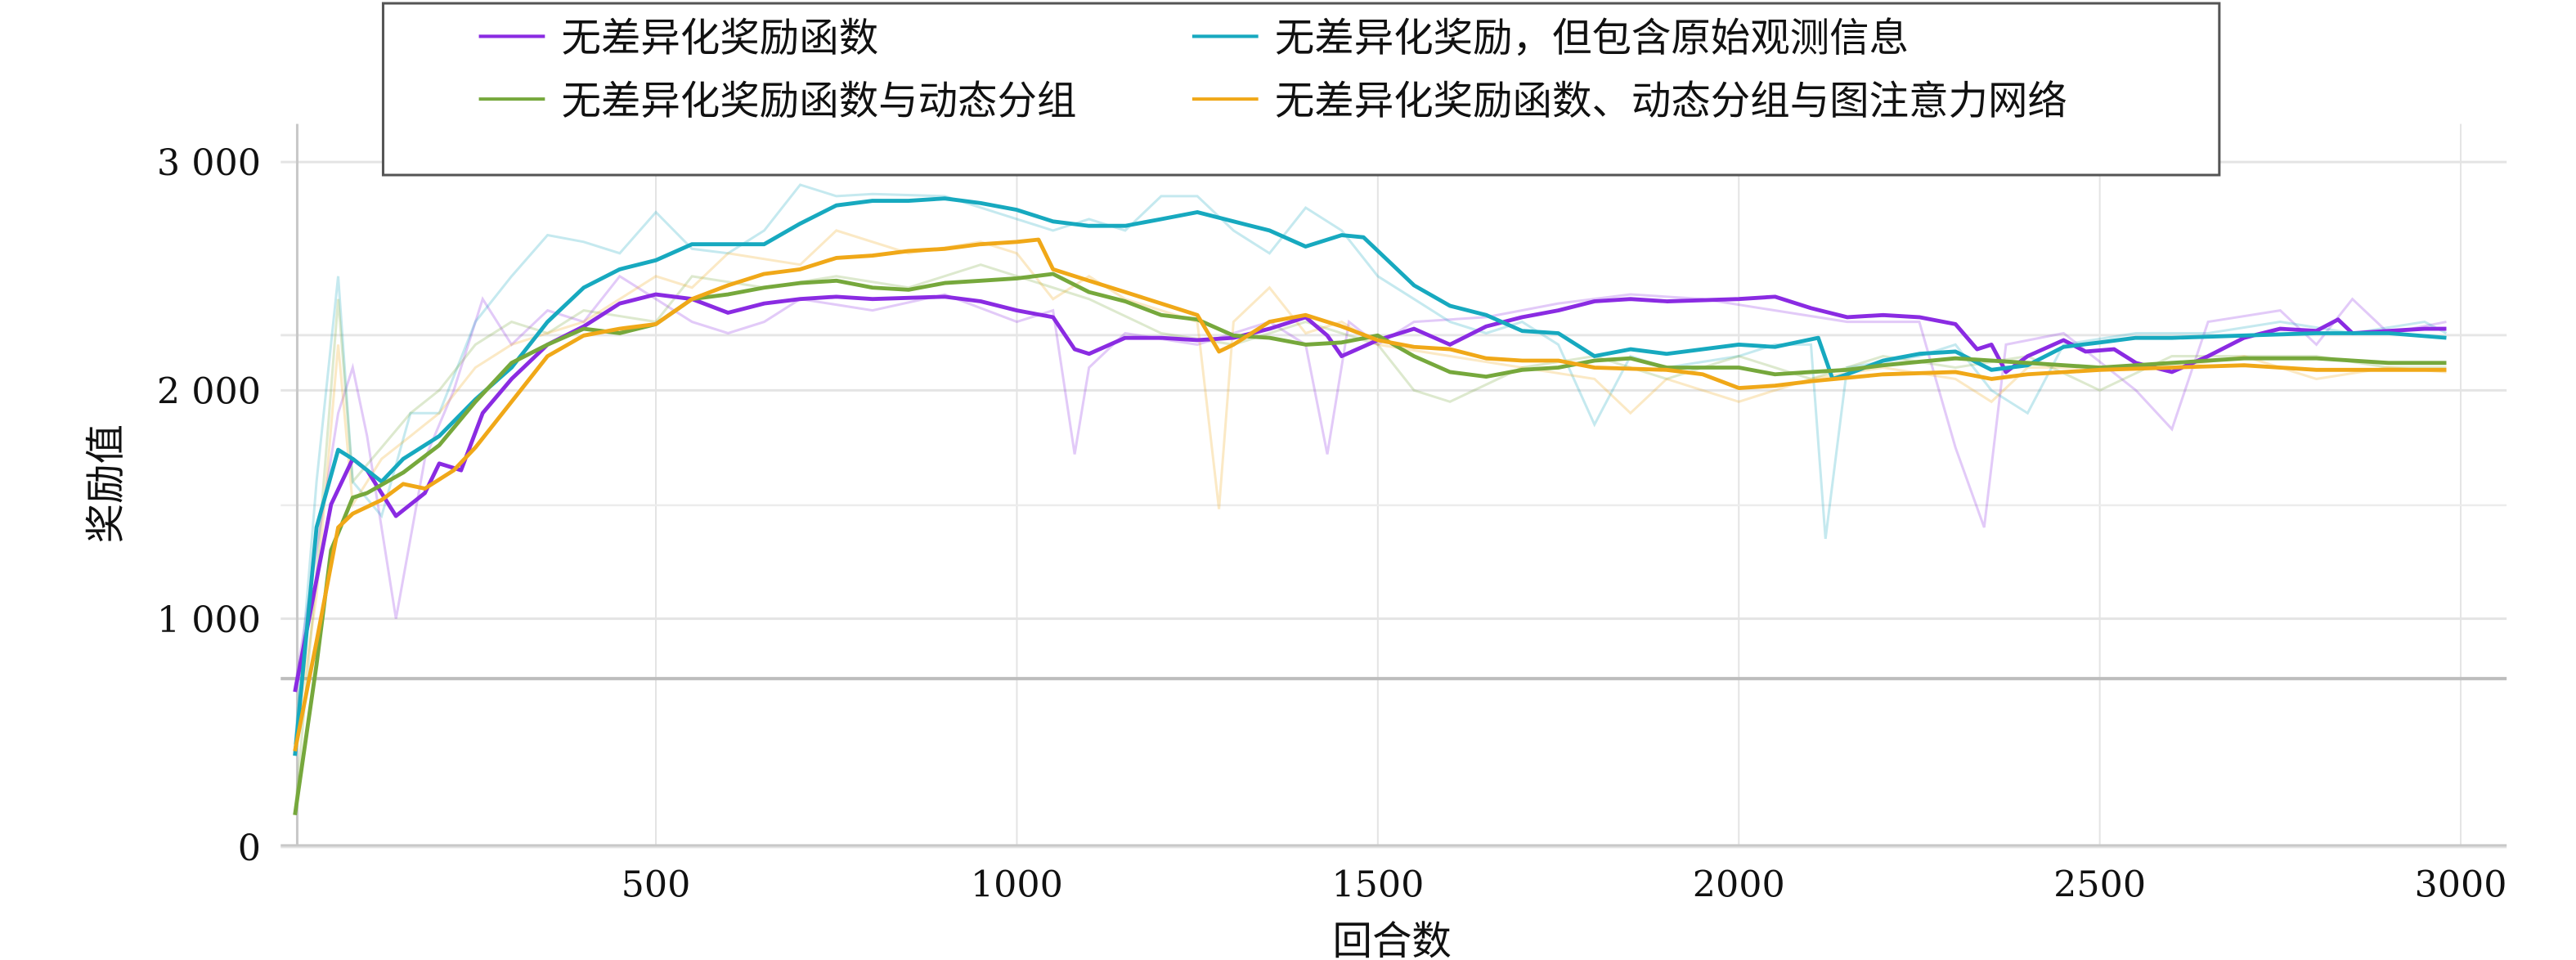 The width and height of the screenshot is (2576, 960). Describe the element at coordinates (2099, 884) in the screenshot. I see `x-tick-label: 2500` at that location.